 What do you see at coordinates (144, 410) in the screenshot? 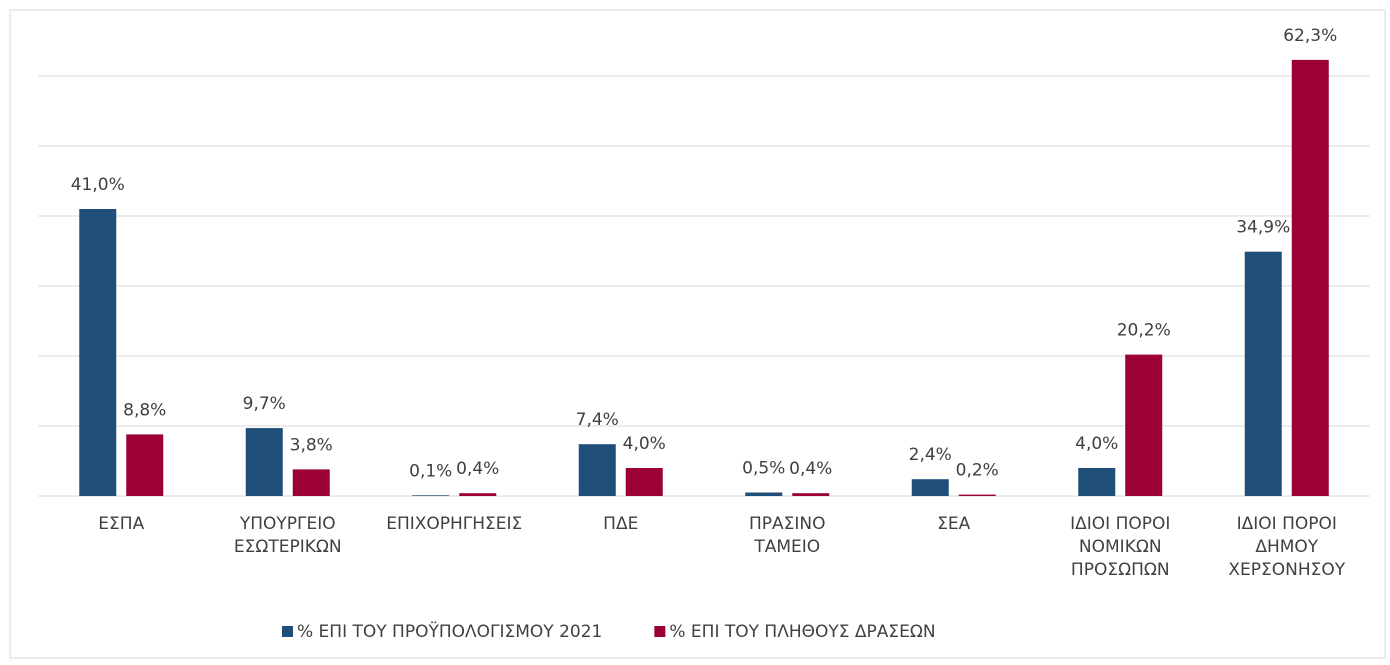
I see `value-label: 8,8%` at bounding box center [144, 410].